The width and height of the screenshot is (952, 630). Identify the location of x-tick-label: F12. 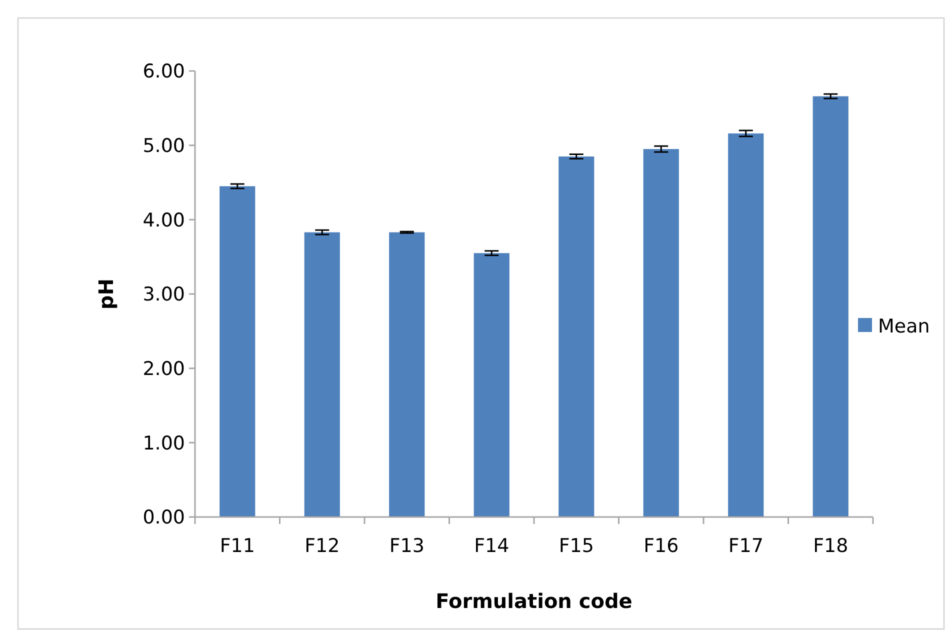
(322, 546).